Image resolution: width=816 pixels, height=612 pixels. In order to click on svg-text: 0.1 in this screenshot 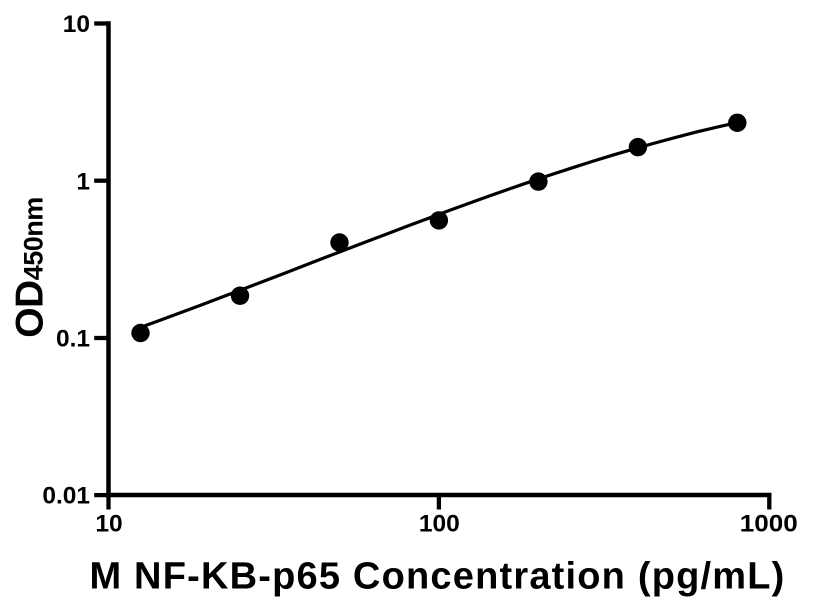, I will do `click(73, 339)`.